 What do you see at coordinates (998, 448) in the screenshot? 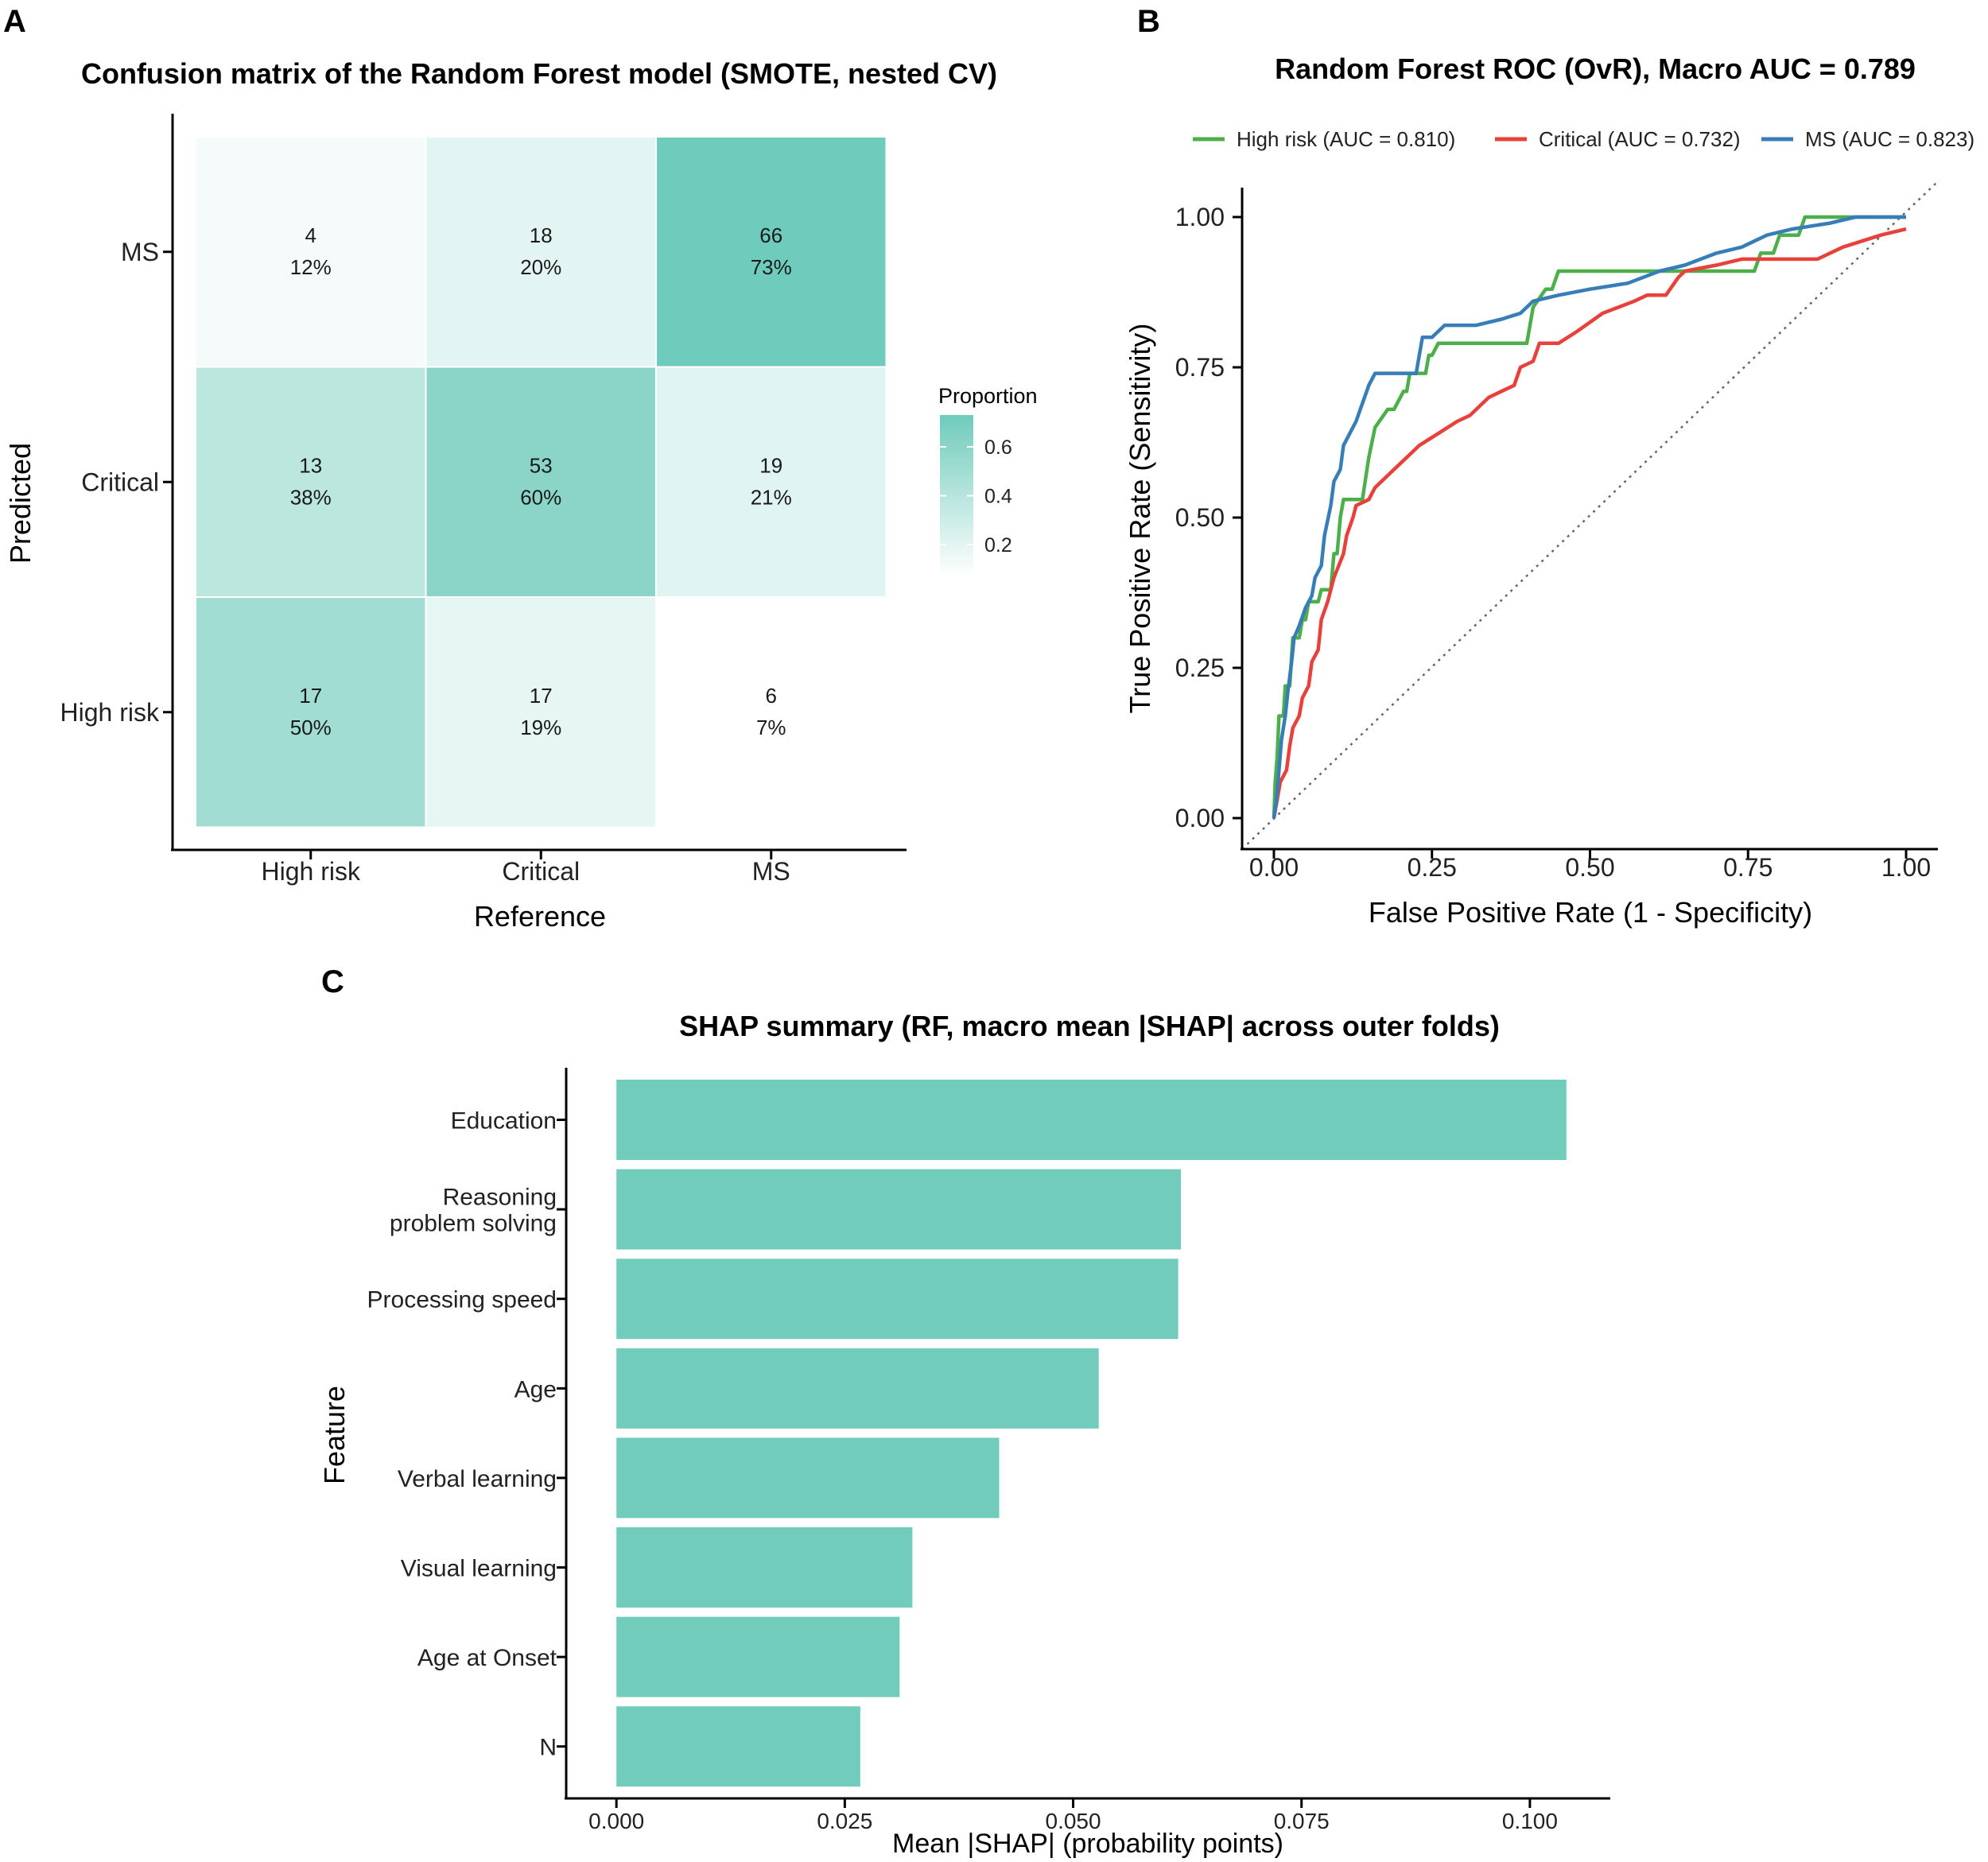
I see `legend-tick-label: 0.6` at bounding box center [998, 448].